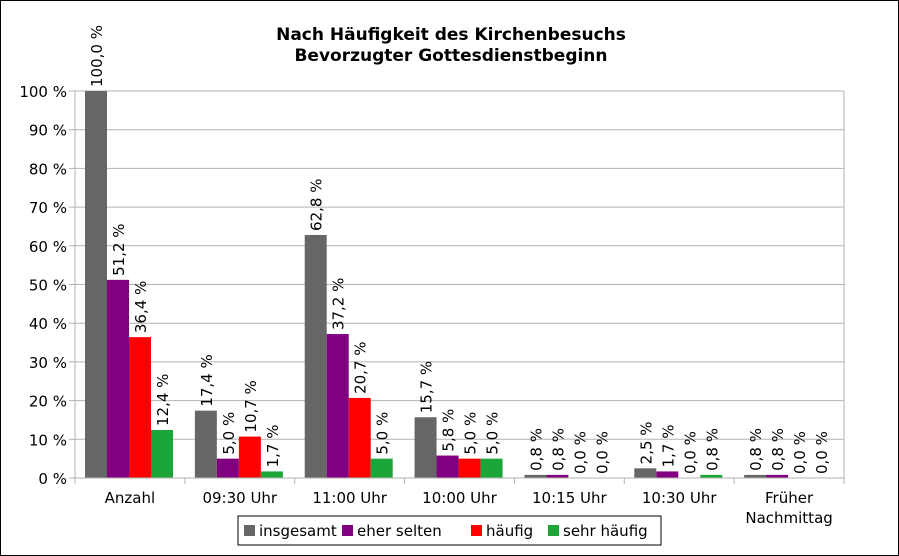 The height and width of the screenshot is (556, 899). I want to click on legend, so click(449, 530).